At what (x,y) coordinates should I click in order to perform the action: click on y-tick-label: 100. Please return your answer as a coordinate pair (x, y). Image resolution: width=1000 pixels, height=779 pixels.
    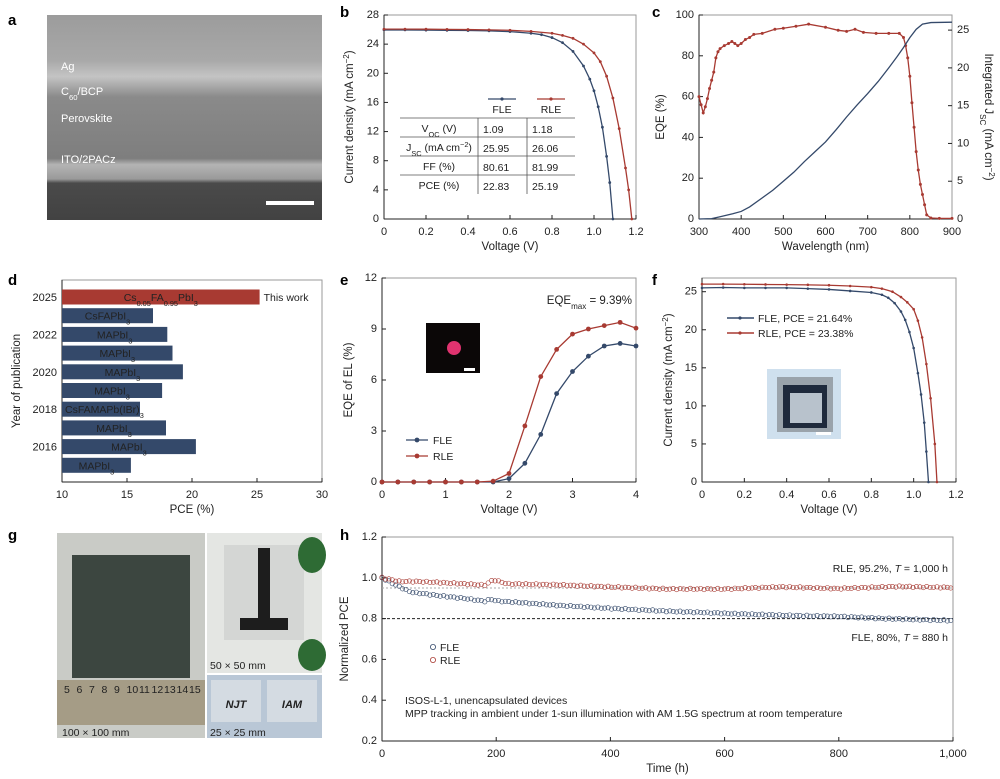
    Looking at the image, I should click on (685, 15).